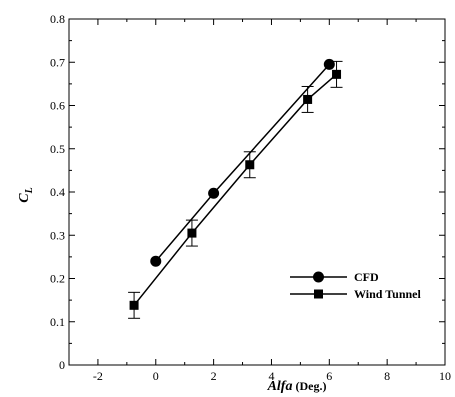  What do you see at coordinates (98, 376) in the screenshot?
I see `x-tick-label: -2` at bounding box center [98, 376].